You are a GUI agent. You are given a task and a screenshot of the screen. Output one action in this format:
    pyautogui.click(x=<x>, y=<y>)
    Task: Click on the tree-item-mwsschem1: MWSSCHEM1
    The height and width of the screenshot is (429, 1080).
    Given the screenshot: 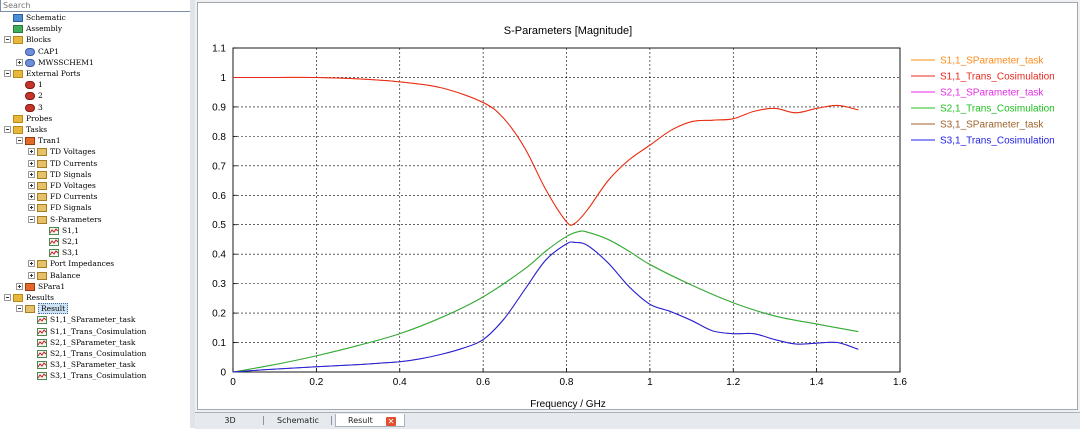 What is the action you would take?
    pyautogui.click(x=95, y=62)
    